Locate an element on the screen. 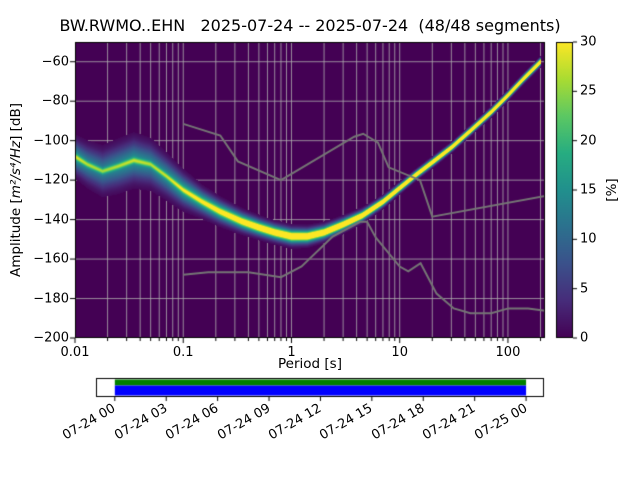 Image resolution: width=640 pixels, height=480 pixels. y-axis-label-prefix: Amplitude [ is located at coordinates (16, 238).